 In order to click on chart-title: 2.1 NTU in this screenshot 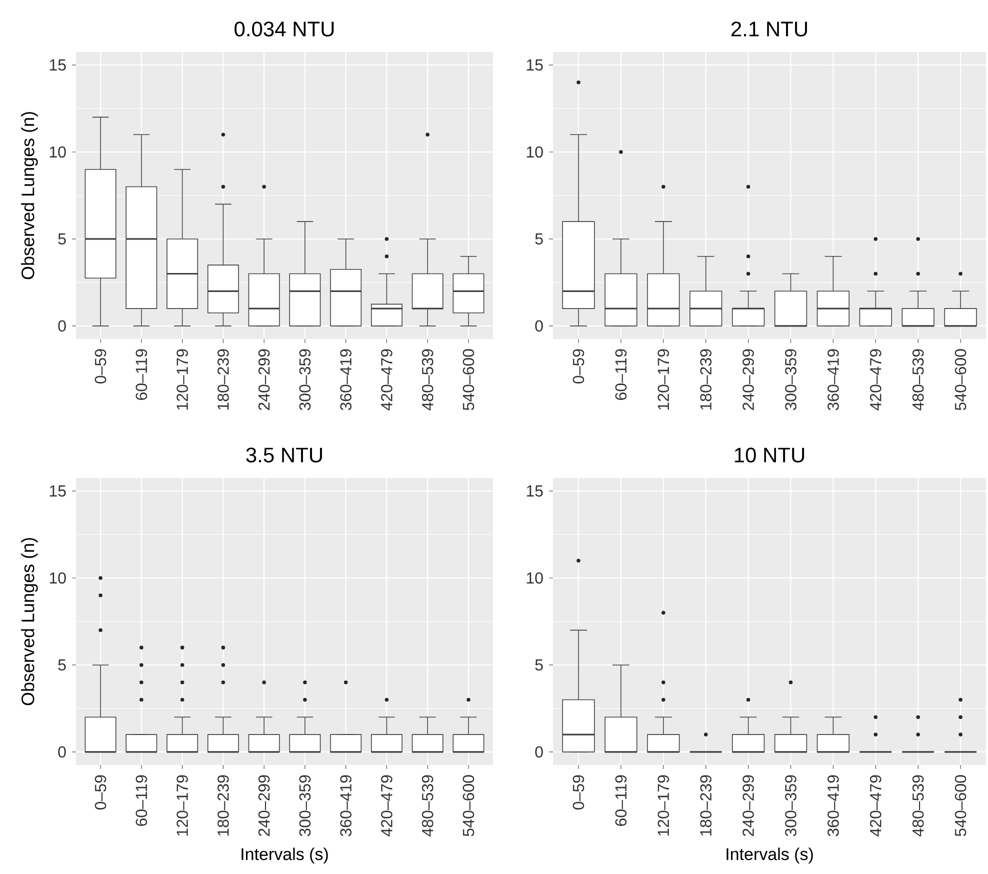, I will do `click(769, 29)`.